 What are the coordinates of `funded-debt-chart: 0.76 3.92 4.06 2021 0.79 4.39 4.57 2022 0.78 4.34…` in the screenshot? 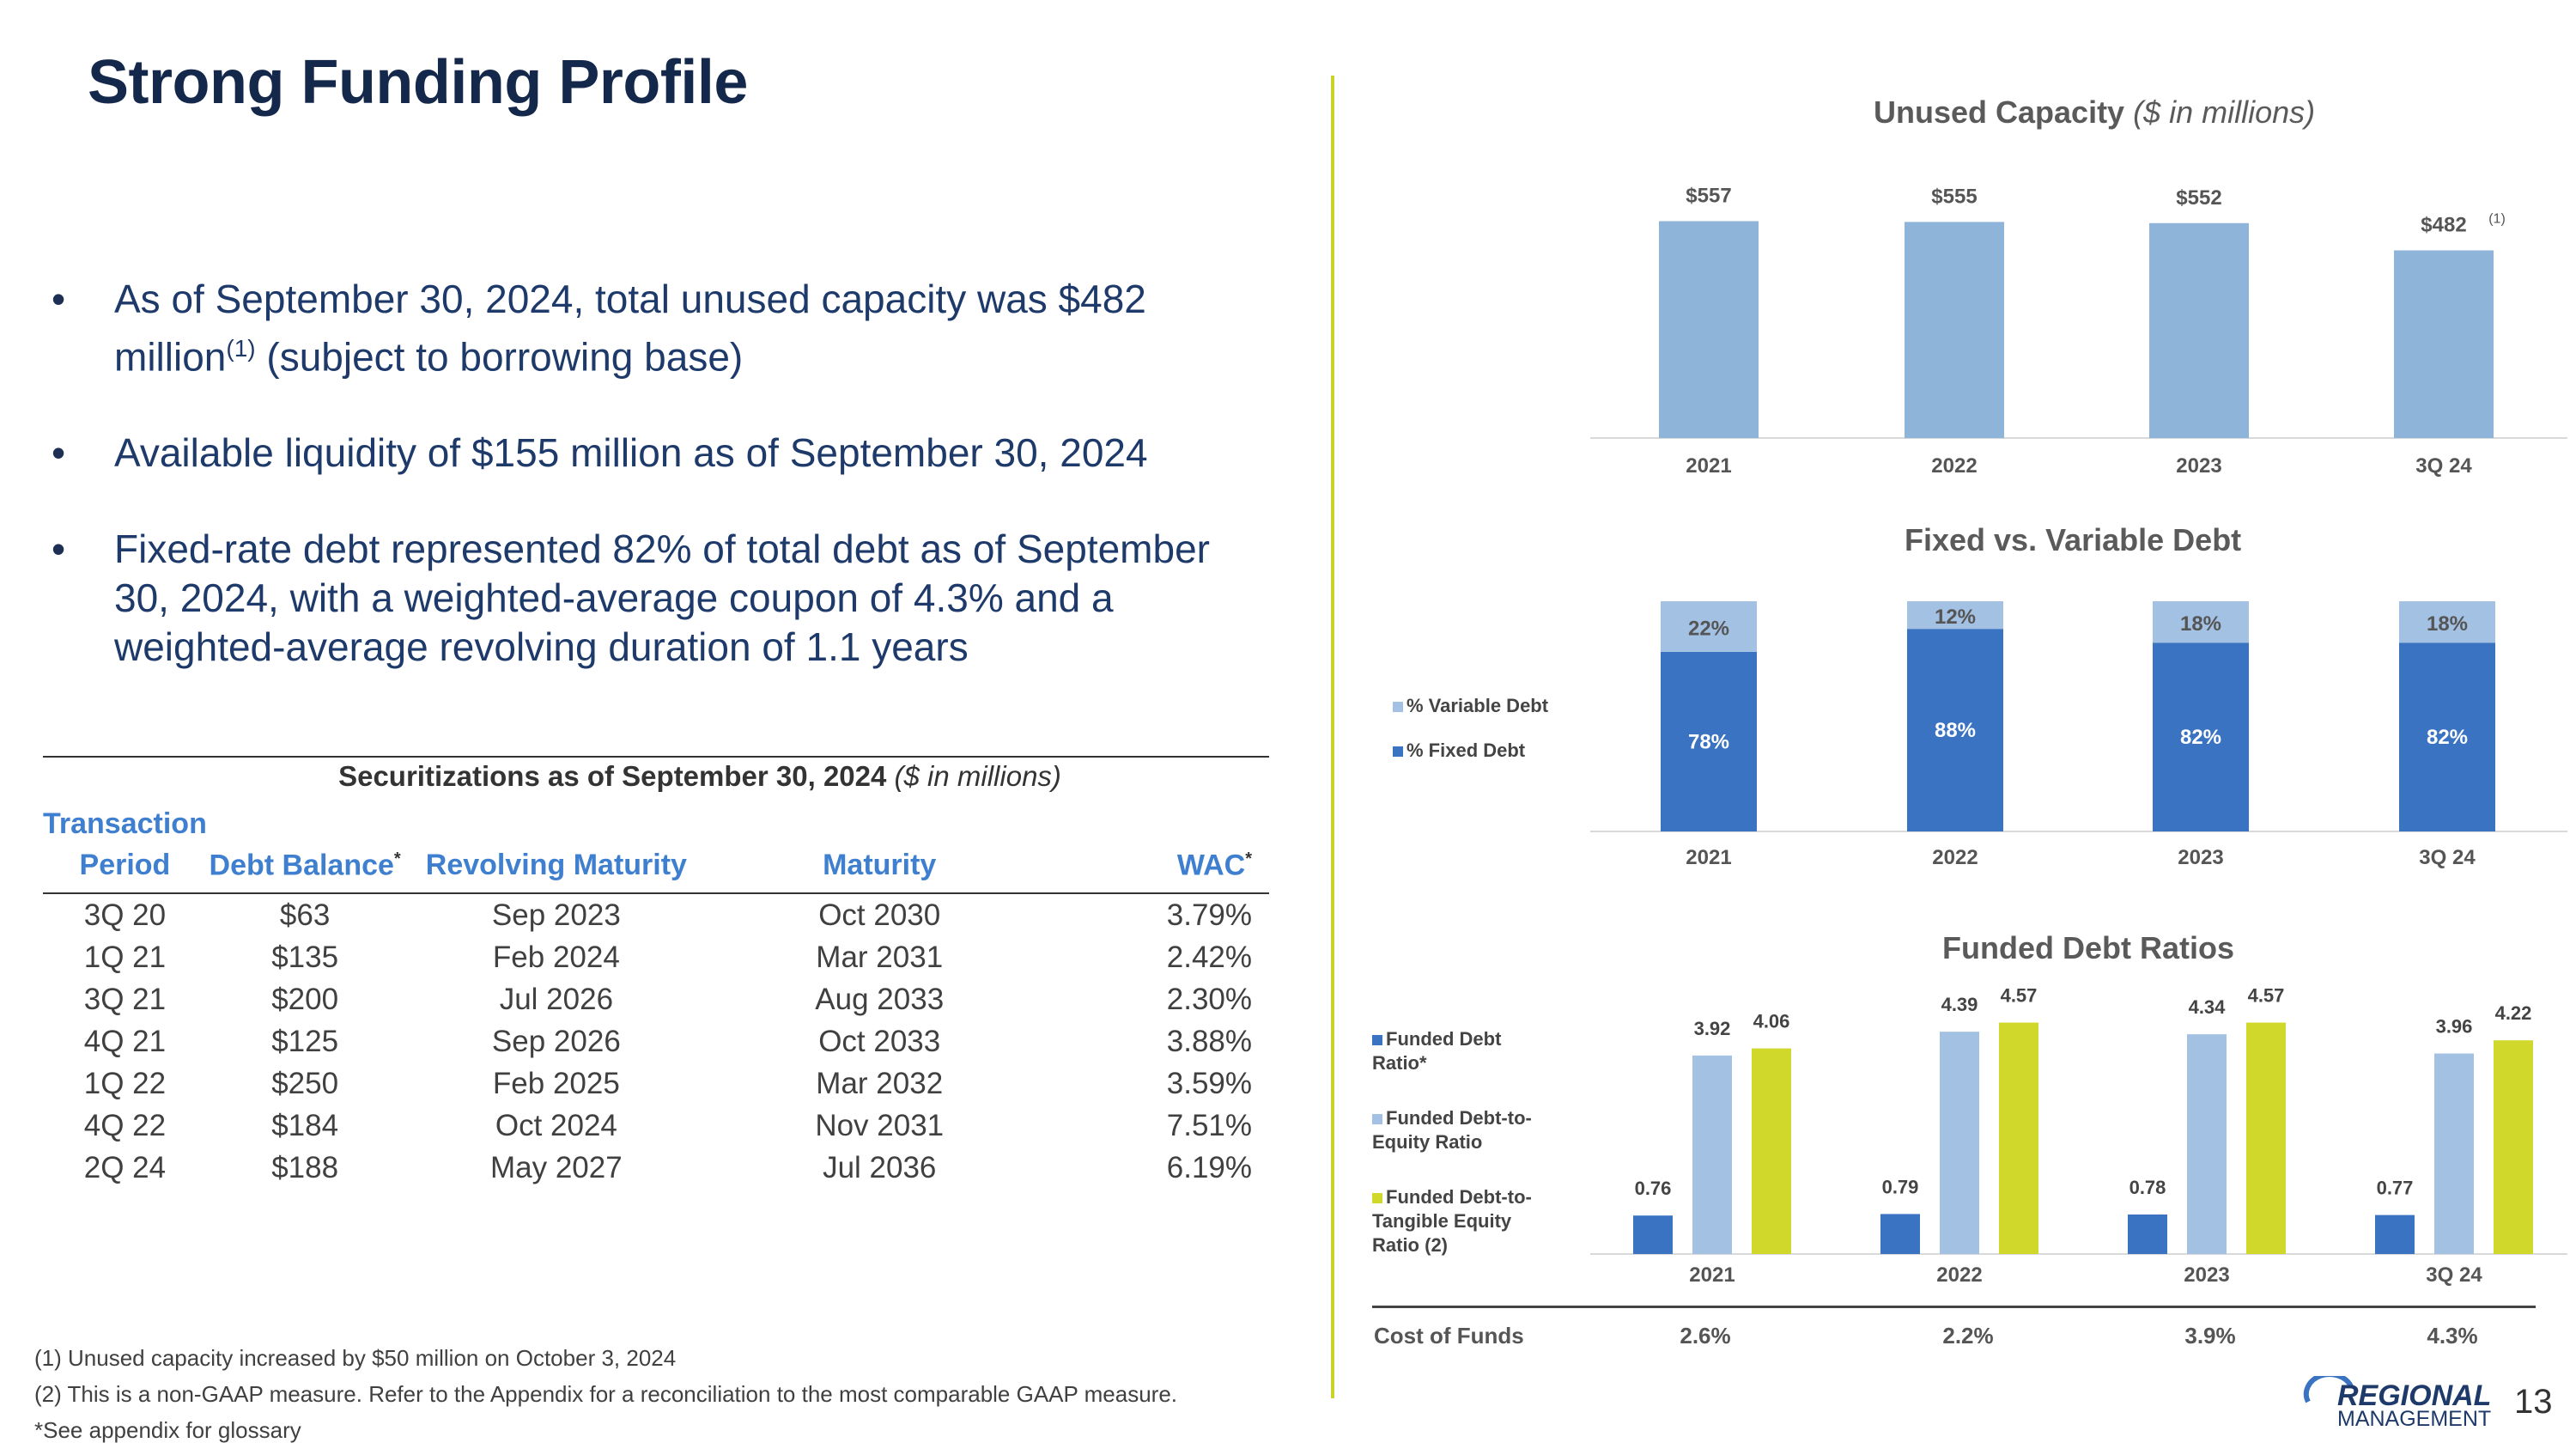 It's located at (2078, 1136).